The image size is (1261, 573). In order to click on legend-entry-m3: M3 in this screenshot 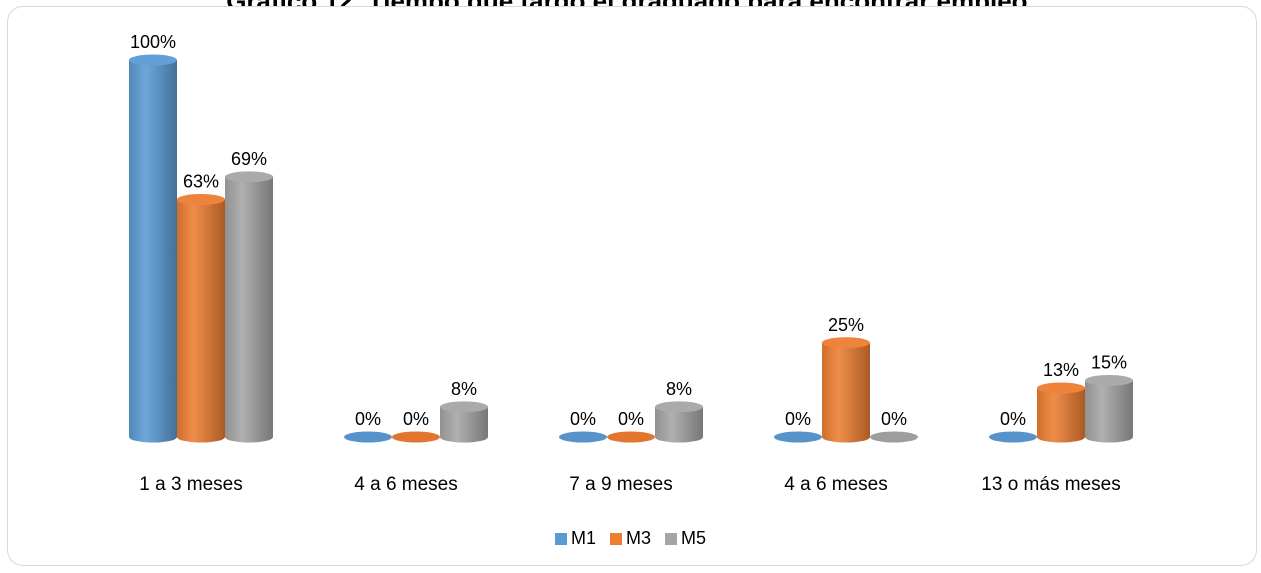, I will do `click(630, 538)`.